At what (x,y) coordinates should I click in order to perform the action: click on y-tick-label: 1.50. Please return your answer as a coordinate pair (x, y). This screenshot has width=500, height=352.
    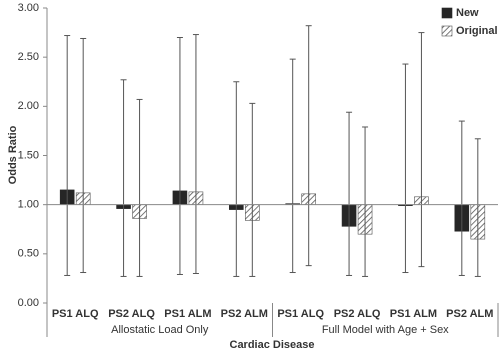
    Looking at the image, I should click on (28, 155).